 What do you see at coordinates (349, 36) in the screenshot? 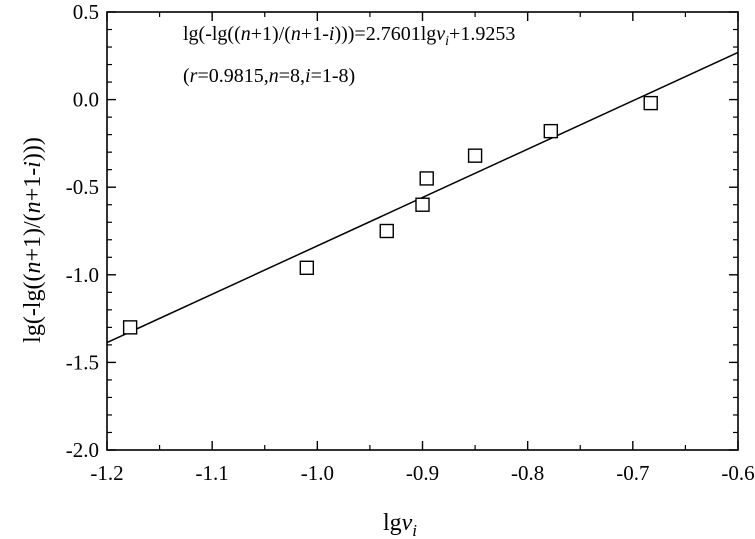
I see `equation-annotation: lg(-lg((n+1)/(n+1-i)))=2.7601lgvi+1.9253` at bounding box center [349, 36].